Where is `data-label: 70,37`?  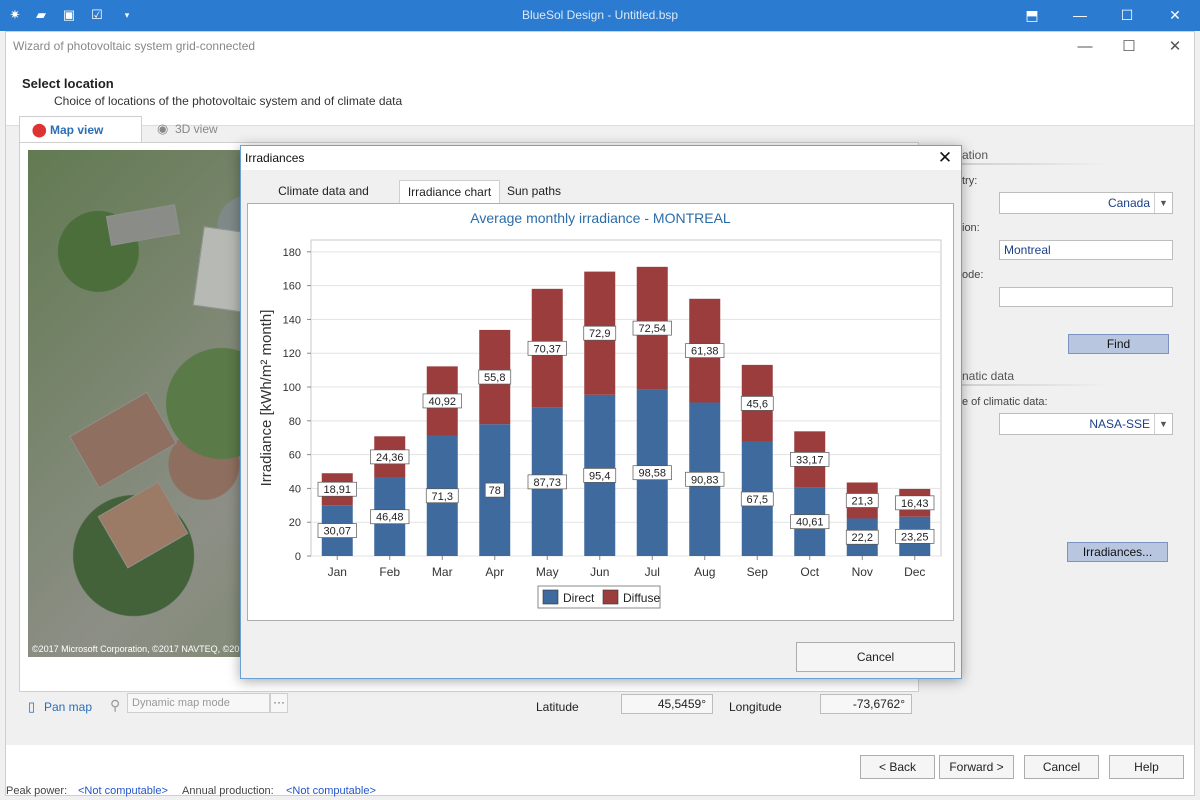 data-label: 70,37 is located at coordinates (547, 349).